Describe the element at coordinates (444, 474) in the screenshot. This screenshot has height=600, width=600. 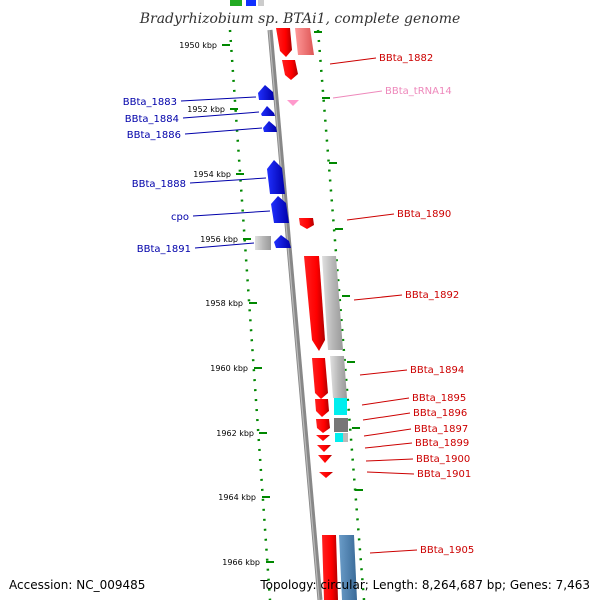
I see `svg-text: BBta_1901` at that location.